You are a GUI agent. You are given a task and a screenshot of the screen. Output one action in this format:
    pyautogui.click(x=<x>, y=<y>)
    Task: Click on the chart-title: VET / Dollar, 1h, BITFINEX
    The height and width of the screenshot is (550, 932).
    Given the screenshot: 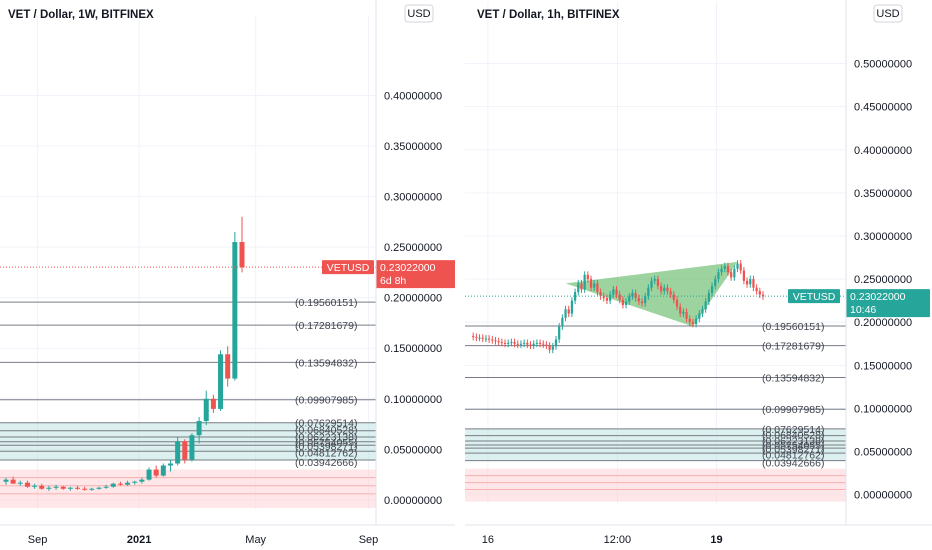 What is the action you would take?
    pyautogui.click(x=548, y=15)
    